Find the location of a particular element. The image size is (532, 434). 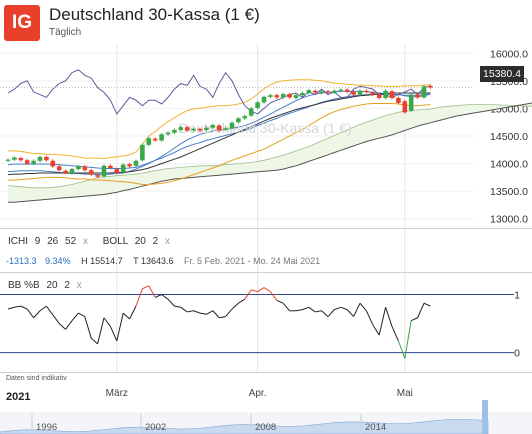

ichi-param-1: 9 is located at coordinates (37, 241).